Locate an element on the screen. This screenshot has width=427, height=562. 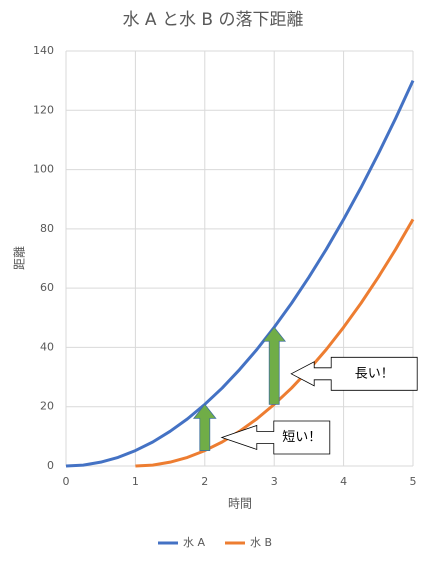
y-axis-title: 距離 is located at coordinates (20, 258).